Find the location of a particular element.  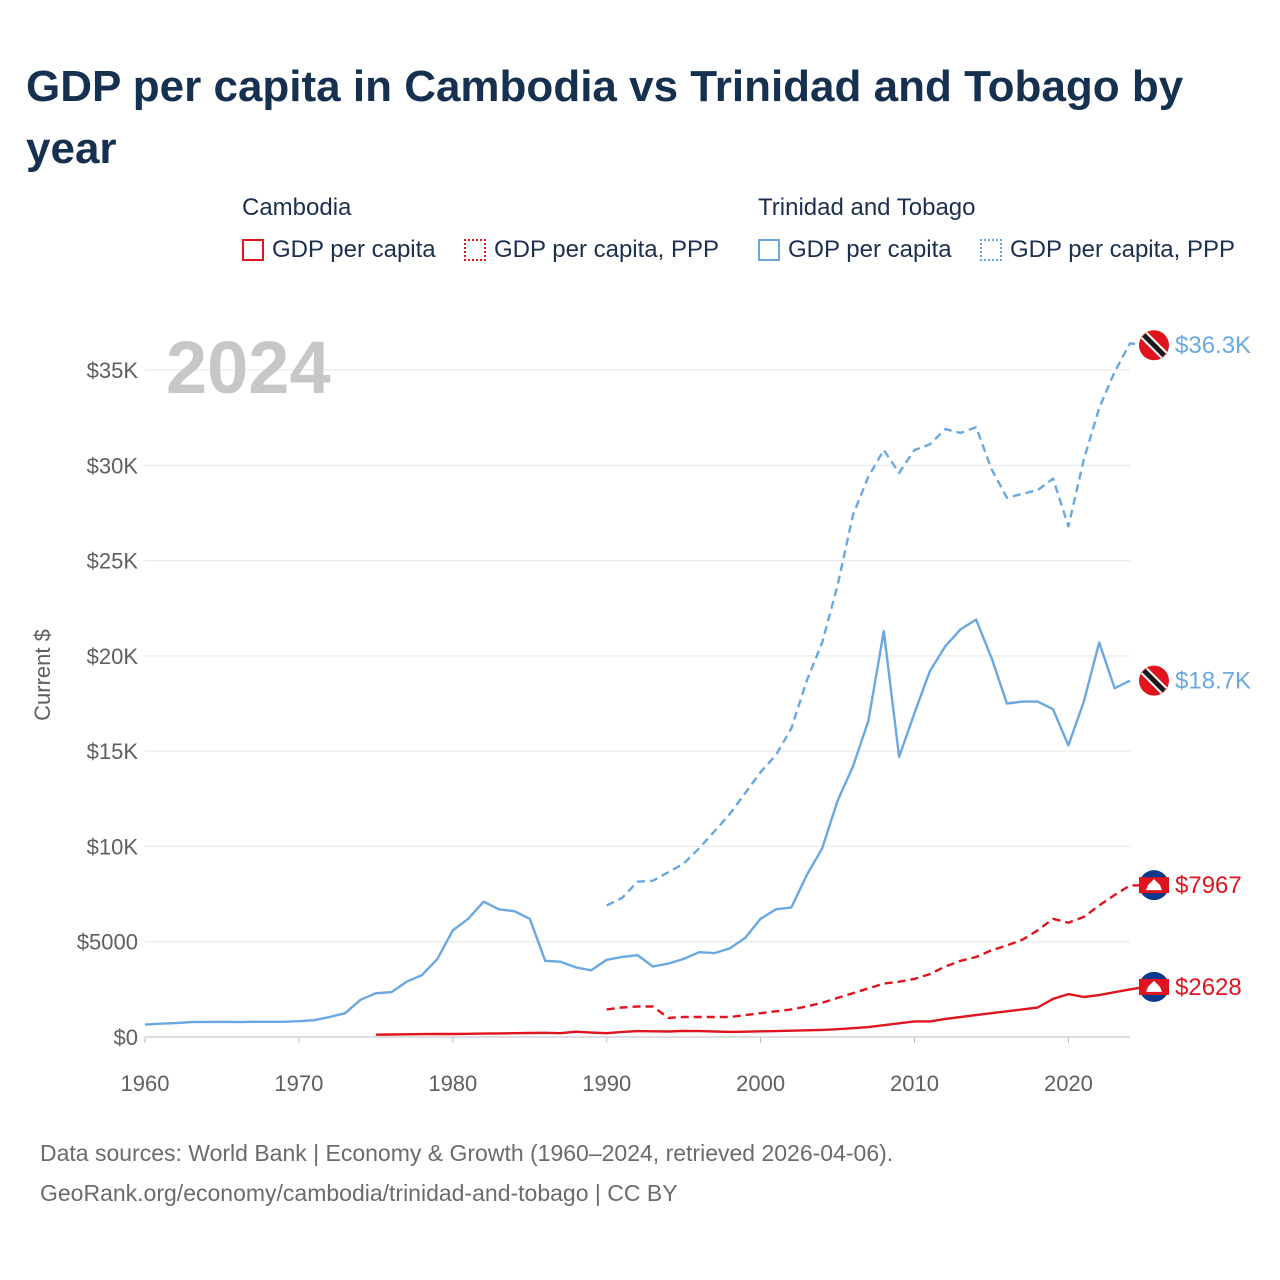

legend-item-cambodia-gdp-ppp: GDP per capita, PPP is located at coordinates (591, 250).